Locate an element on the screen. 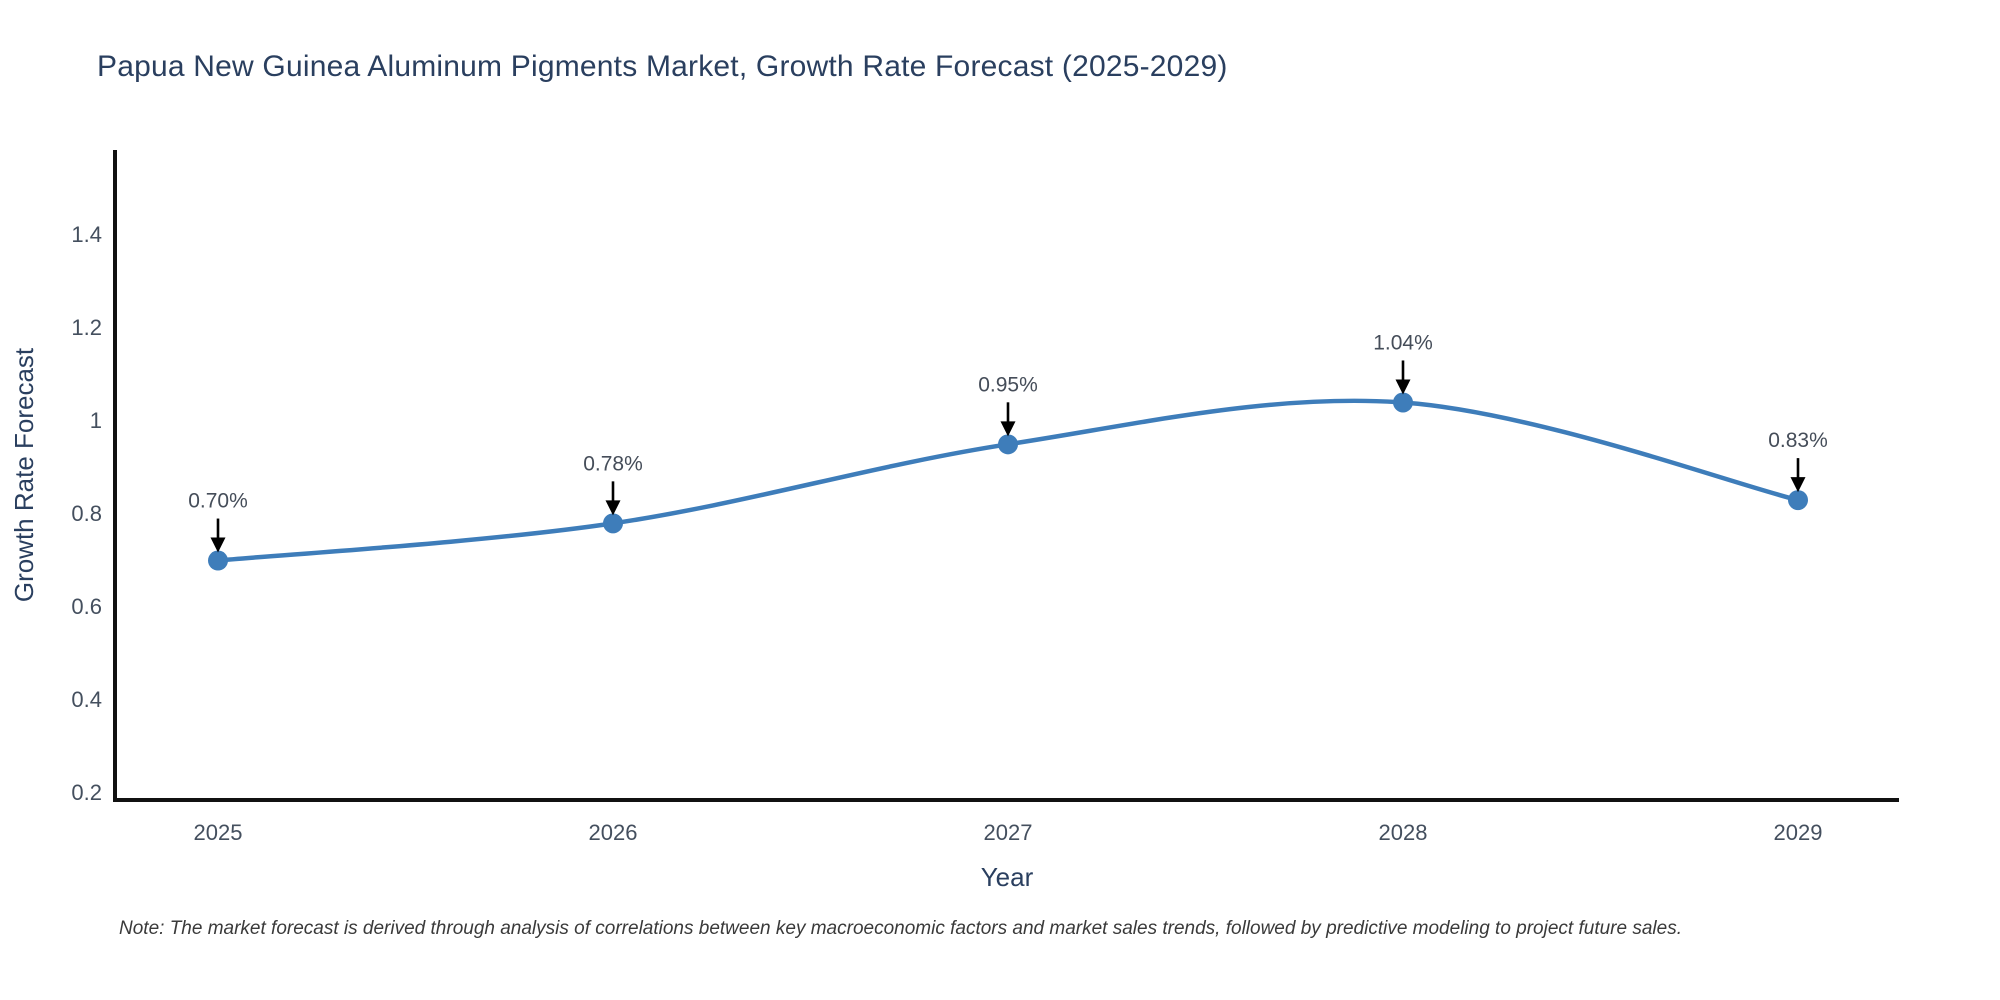 This screenshot has height=1000, width=2000. y-axis-title: Growth Rate Forecast is located at coordinates (24, 474).